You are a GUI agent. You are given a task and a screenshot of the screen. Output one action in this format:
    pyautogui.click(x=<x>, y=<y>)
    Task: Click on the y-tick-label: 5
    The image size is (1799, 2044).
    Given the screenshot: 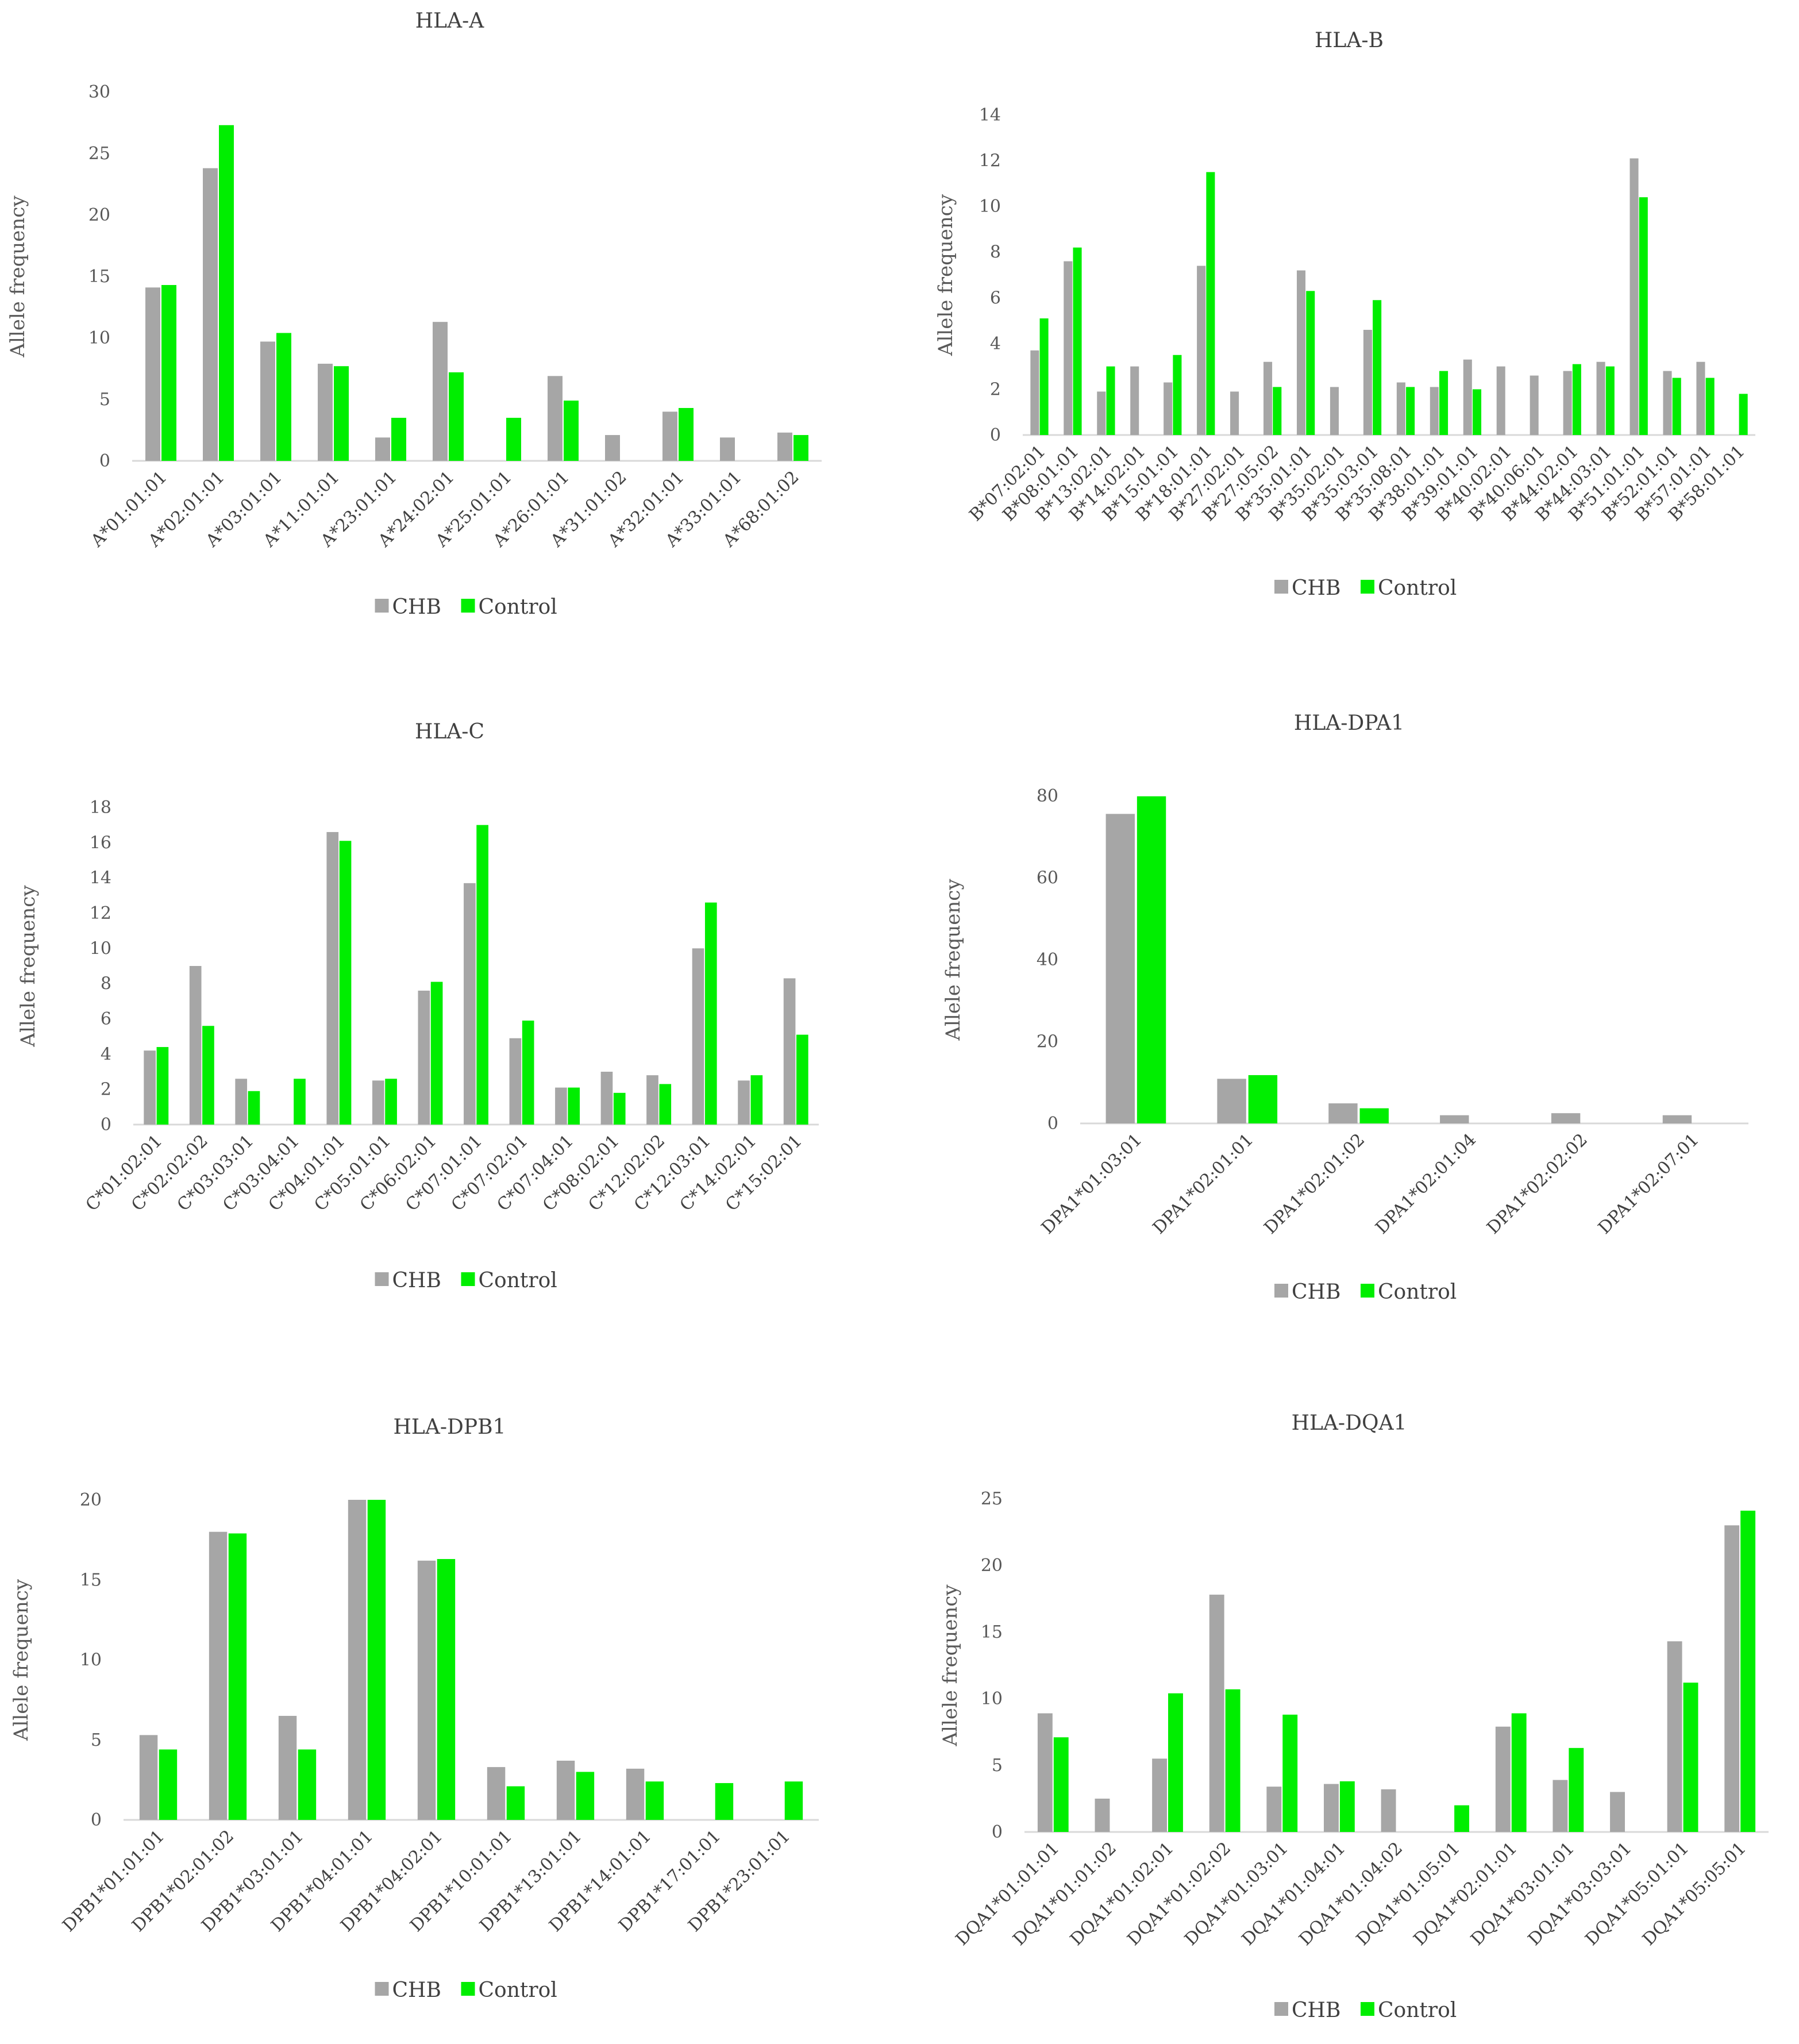 What is the action you would take?
    pyautogui.click(x=96, y=1740)
    